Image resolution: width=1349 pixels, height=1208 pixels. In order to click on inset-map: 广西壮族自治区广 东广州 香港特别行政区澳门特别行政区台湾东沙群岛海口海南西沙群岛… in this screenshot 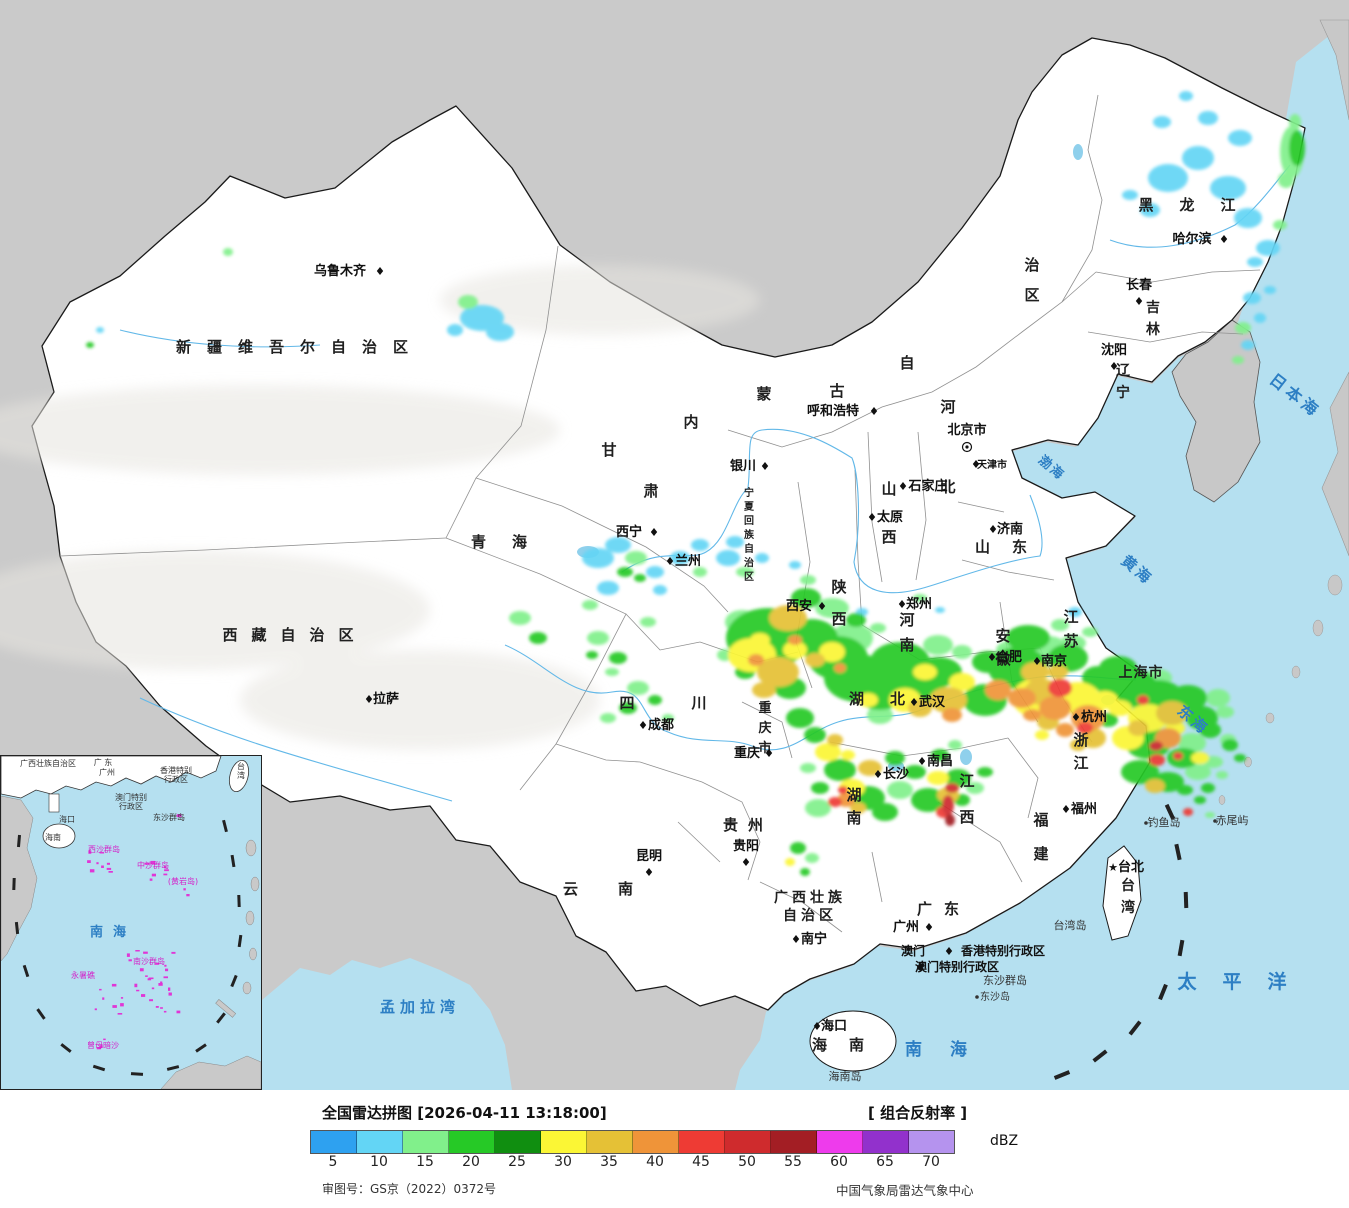, I will do `click(131, 922)`.